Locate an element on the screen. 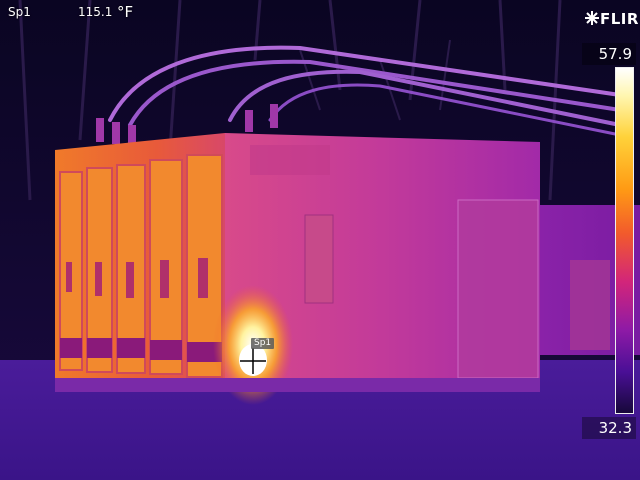 The height and width of the screenshot is (480, 640). temperature-color-bar is located at coordinates (624, 240).